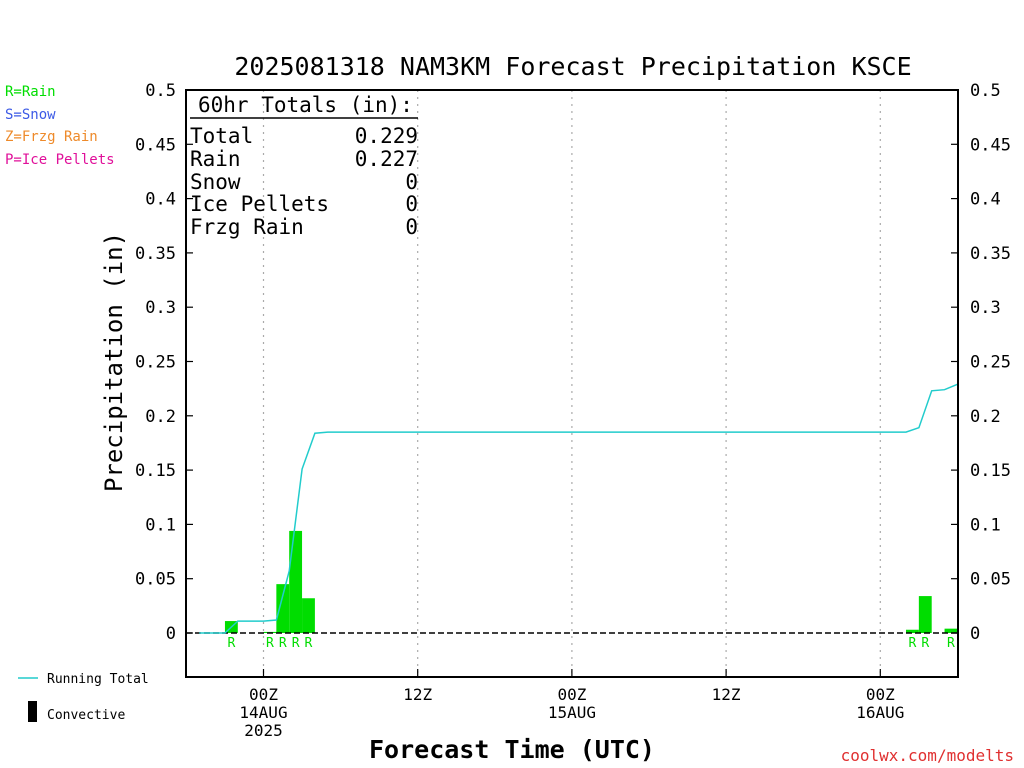  I want to click on totals-value-snow: 0, so click(411, 182).